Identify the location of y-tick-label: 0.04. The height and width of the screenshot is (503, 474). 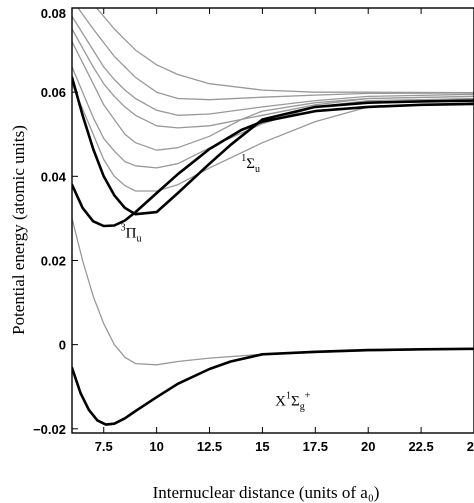
(54, 176).